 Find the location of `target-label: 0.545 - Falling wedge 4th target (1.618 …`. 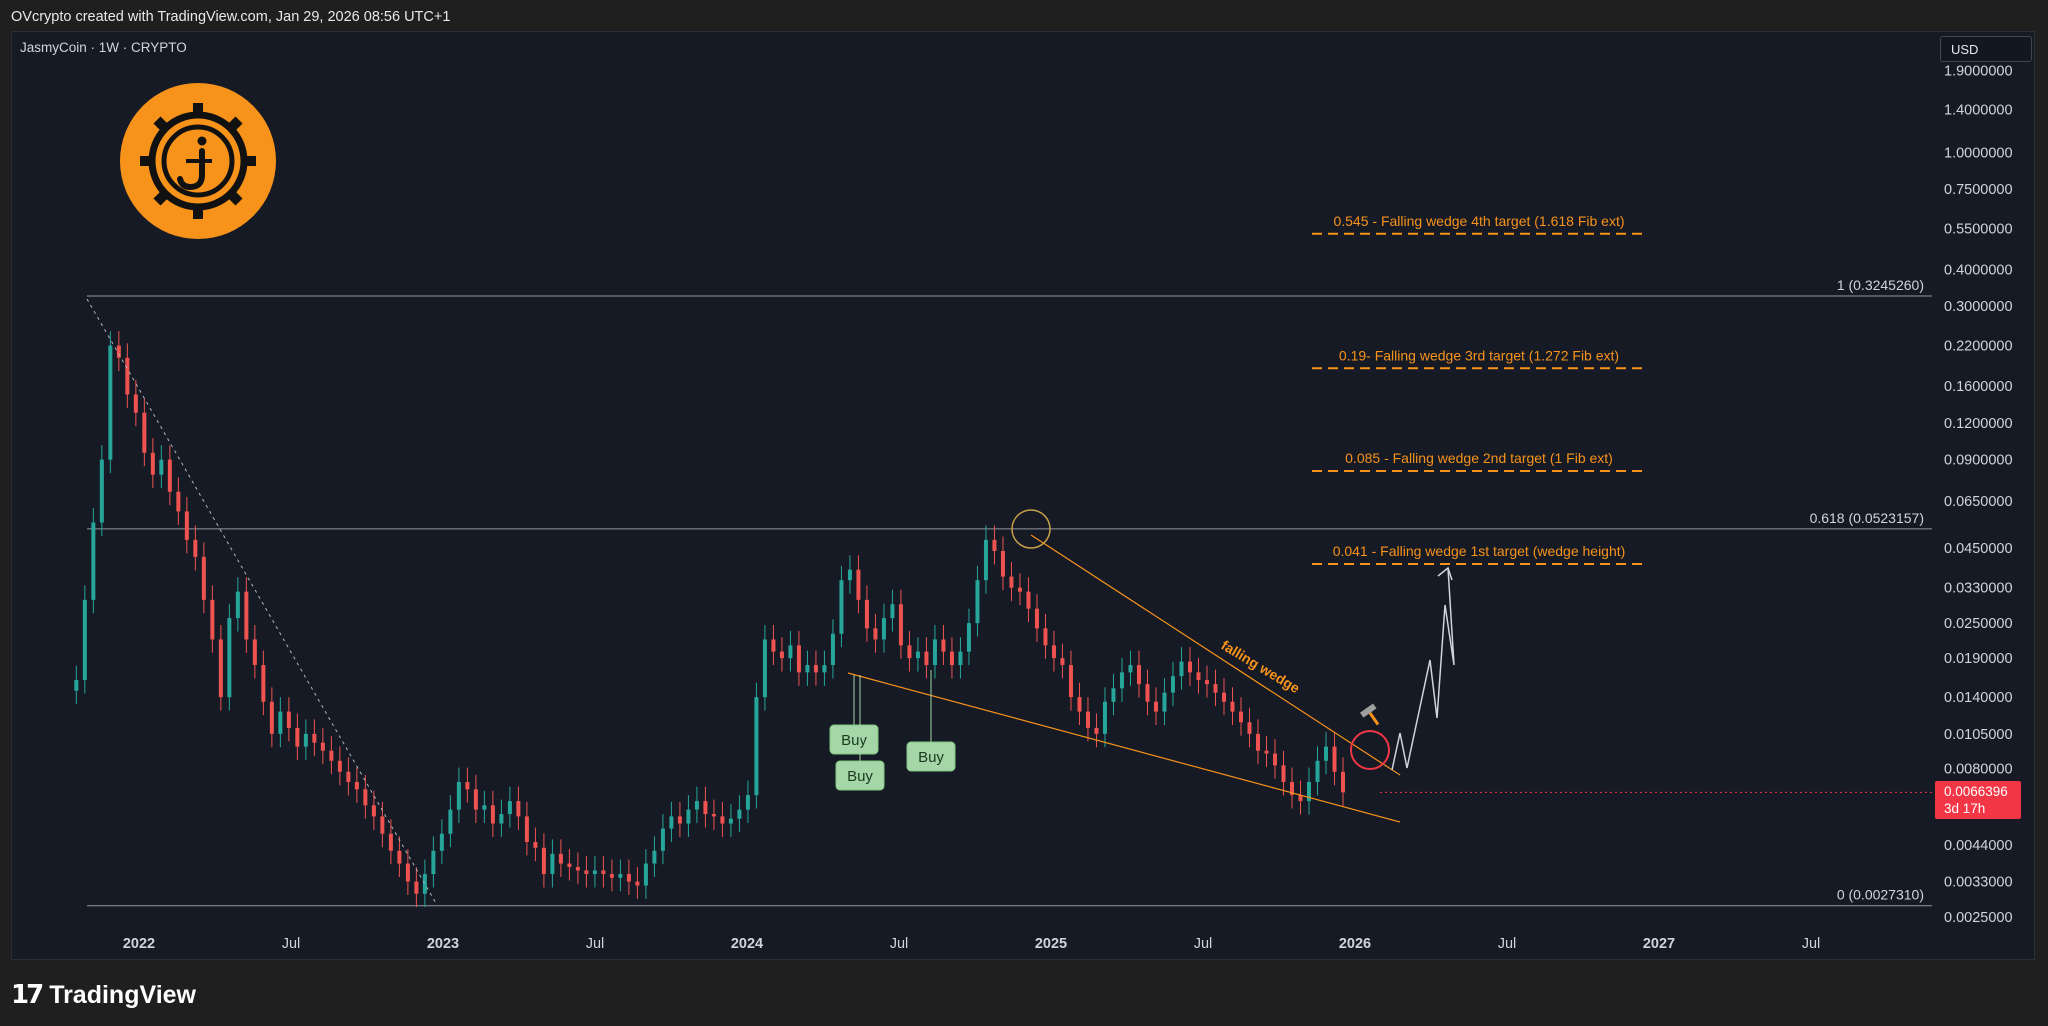

target-label: 0.545 - Falling wedge 4th target (1.618 … is located at coordinates (1478, 221).